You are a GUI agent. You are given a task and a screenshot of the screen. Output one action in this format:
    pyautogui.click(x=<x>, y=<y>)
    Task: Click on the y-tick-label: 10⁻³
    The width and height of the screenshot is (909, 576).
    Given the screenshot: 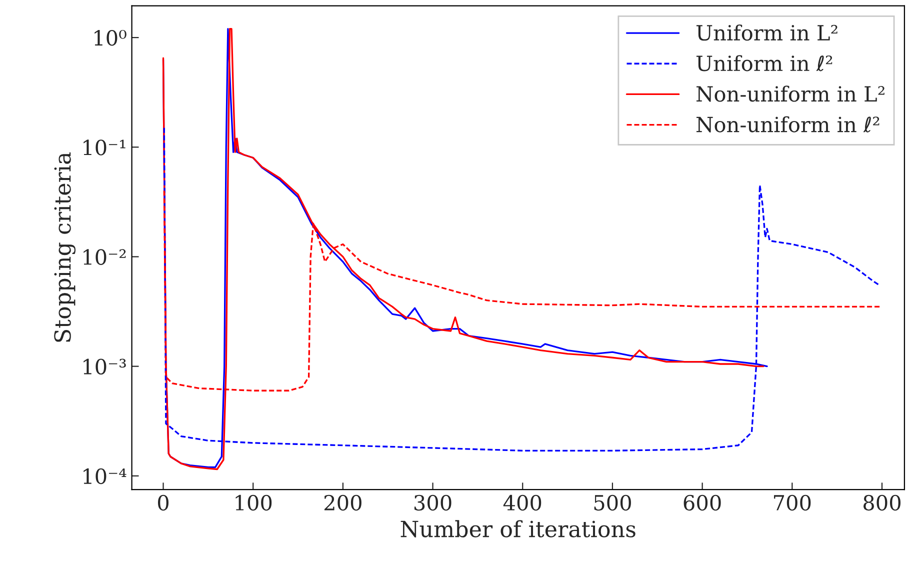 What is the action you would take?
    pyautogui.click(x=105, y=366)
    